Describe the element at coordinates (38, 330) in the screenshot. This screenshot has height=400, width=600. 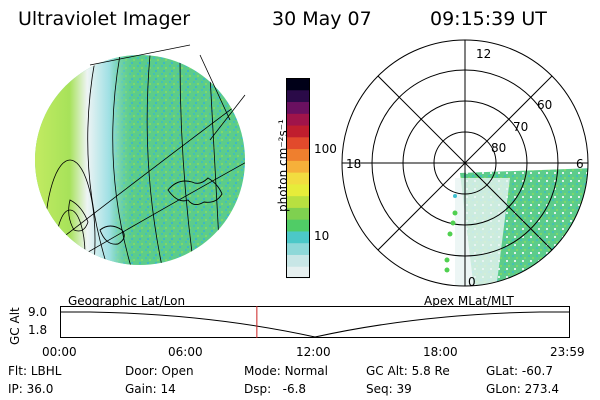
I see `altitude-ytick-low: 1.8` at that location.